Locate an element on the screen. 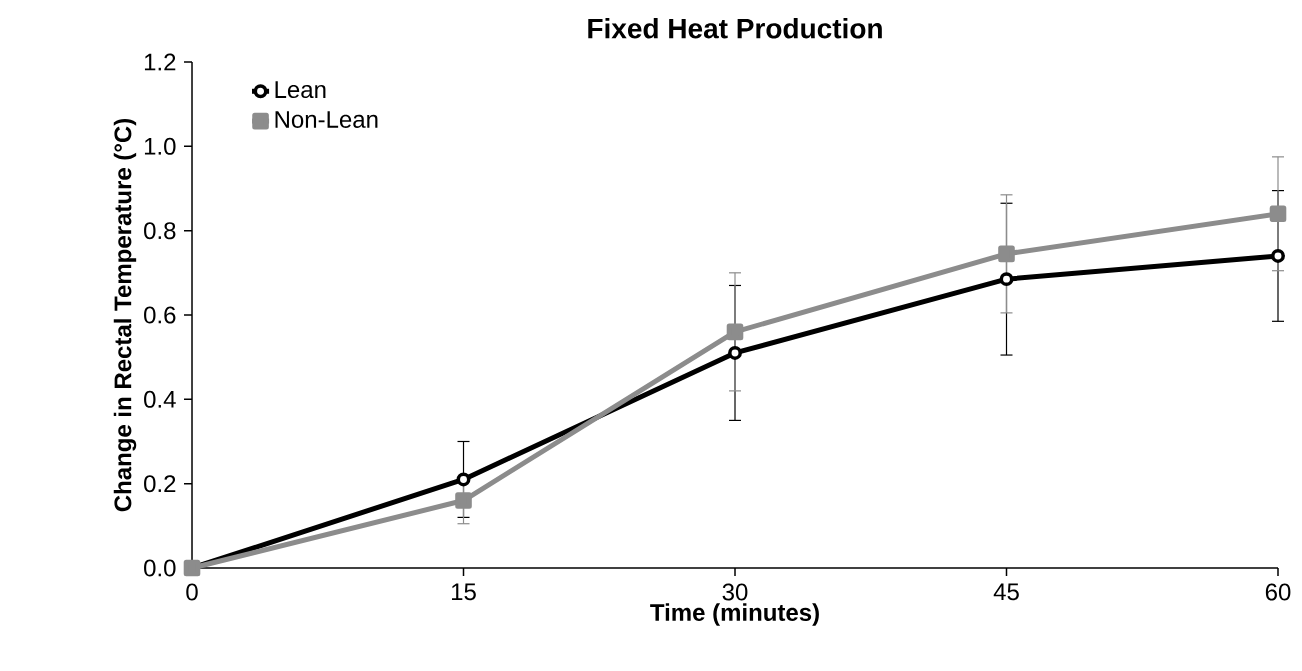 The width and height of the screenshot is (1302, 671). x-tick-label: 0 is located at coordinates (192, 592).